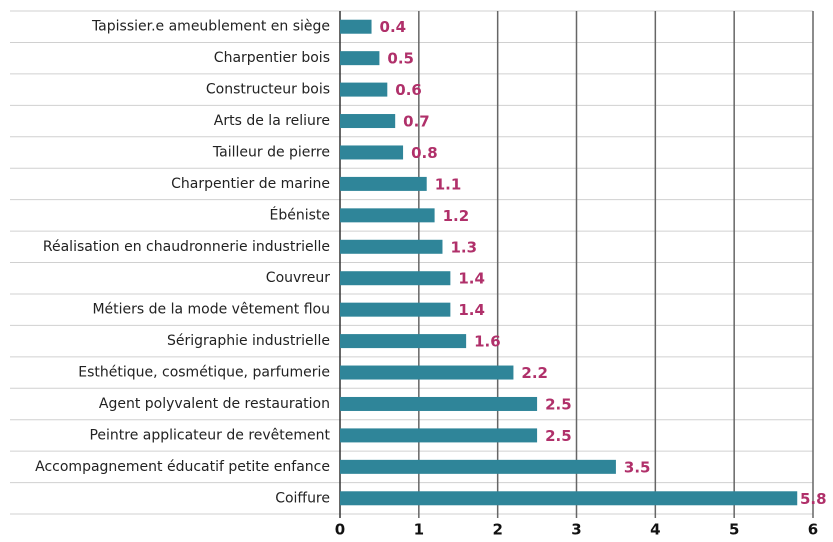 This screenshot has width=833, height=542. Describe the element at coordinates (272, 58) in the screenshot. I see `y-tick-label: Charpentier bois` at that location.